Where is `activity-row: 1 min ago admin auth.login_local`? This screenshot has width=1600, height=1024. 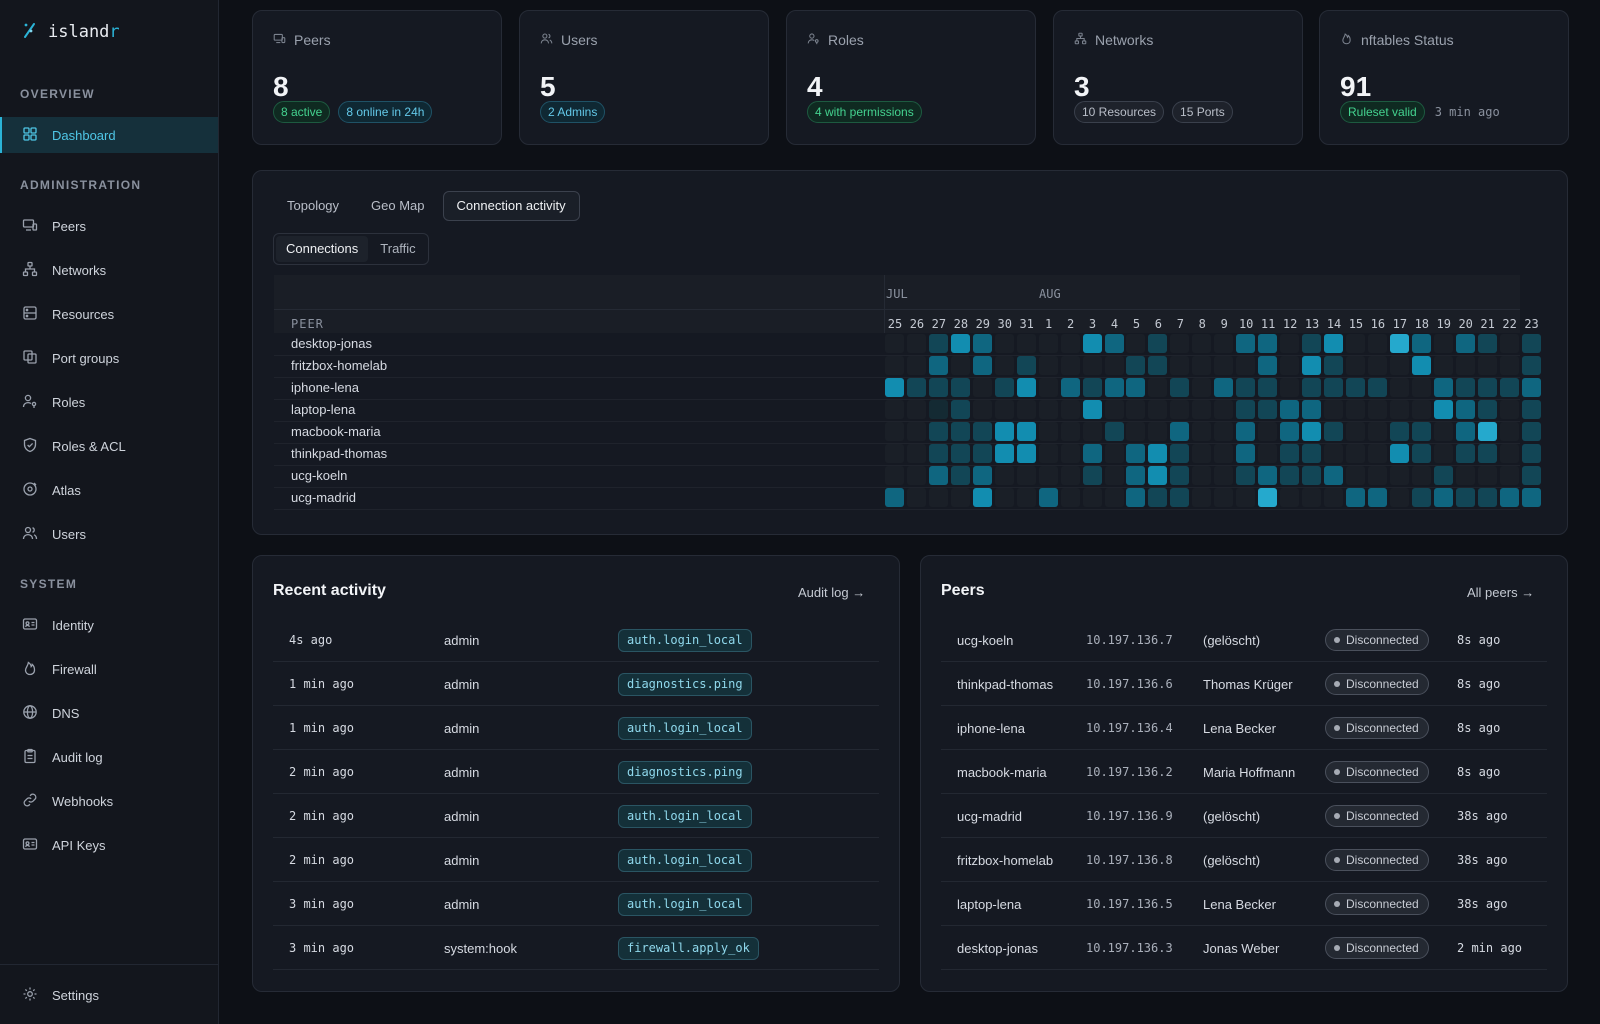
activity-row: 1 min ago admin auth.login_local is located at coordinates (576, 728).